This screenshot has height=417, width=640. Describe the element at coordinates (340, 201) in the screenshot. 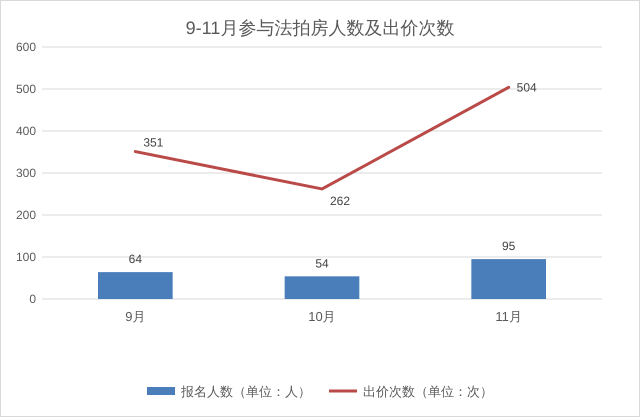

I see `data-label: 262` at that location.